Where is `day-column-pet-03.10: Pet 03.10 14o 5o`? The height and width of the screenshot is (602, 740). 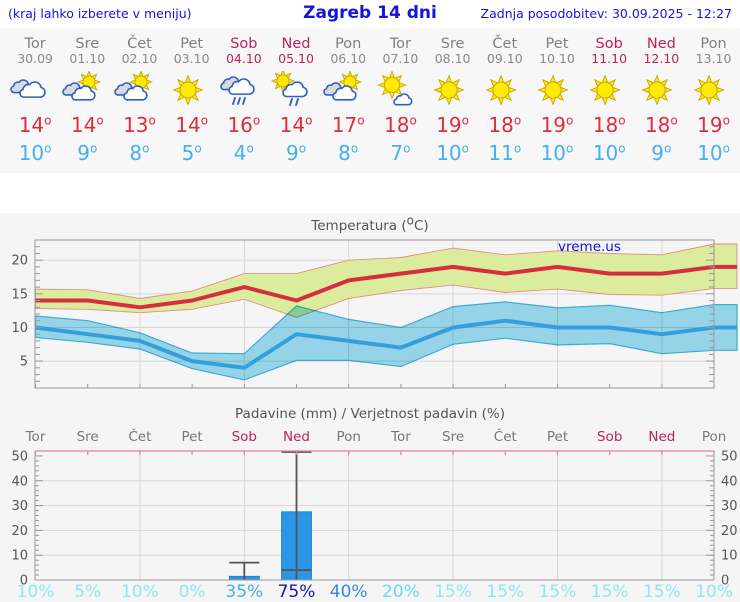
day-column-pet-03.10: Pet 03.10 14o 5o is located at coordinates (192, 100).